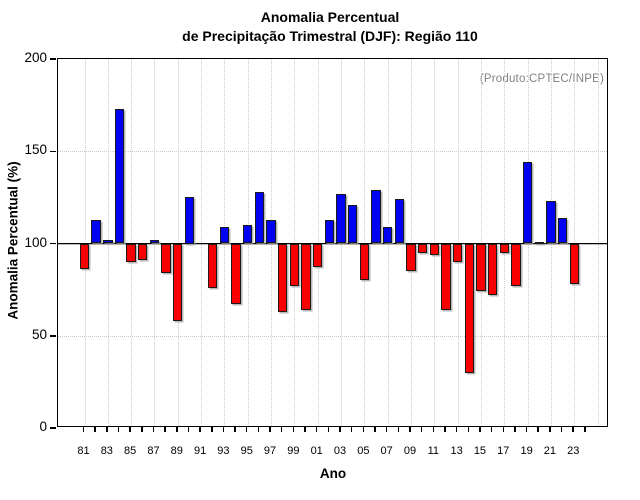 The image size is (640, 500). Describe the element at coordinates (293, 451) in the screenshot. I see `x-tick-label: 99` at that location.